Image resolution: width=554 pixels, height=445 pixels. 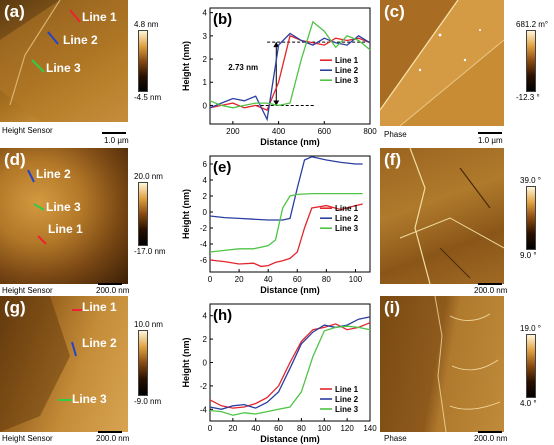 What do you see at coordinates (205, 164) in the screenshot?
I see `y-tick-label: 6` at bounding box center [205, 164].